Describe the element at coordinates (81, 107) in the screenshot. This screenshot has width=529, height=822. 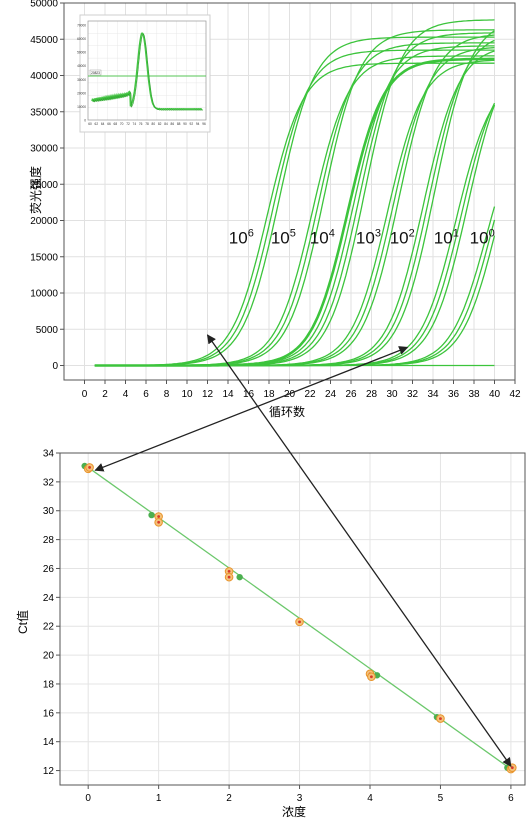
I see `inset-y-tick-label: 10000` at that location.